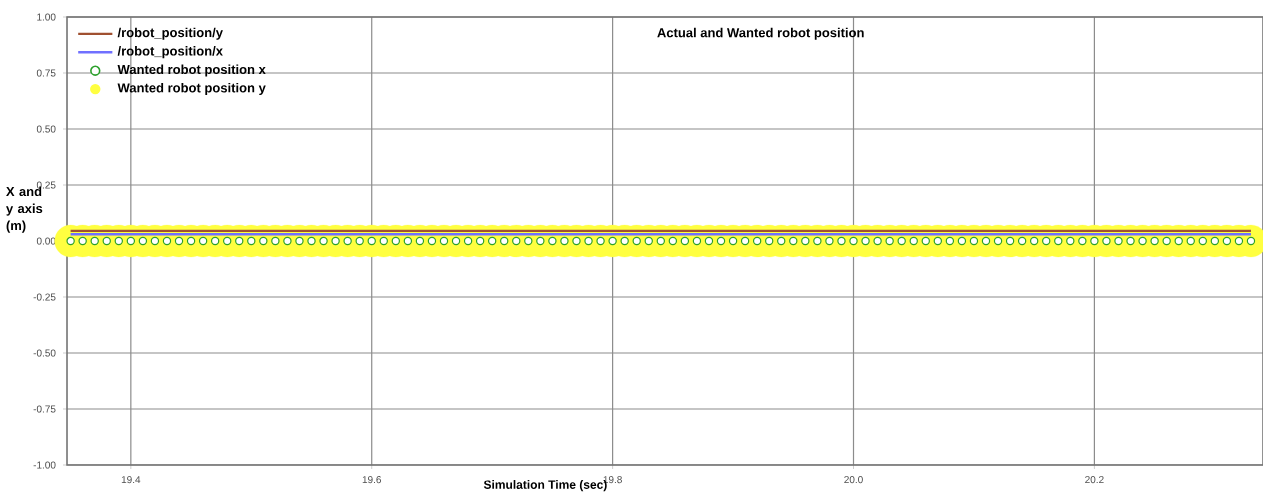 The height and width of the screenshot is (494, 1263). Describe the element at coordinates (46, 73) in the screenshot. I see `y-tick-label: 0.75` at that location.